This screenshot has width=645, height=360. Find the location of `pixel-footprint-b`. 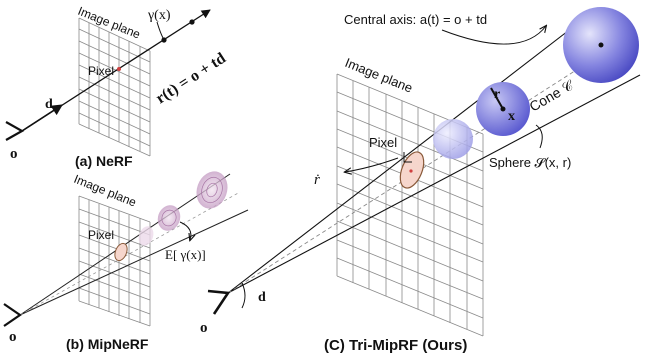

pixel-footprint-b is located at coordinates (121, 252).